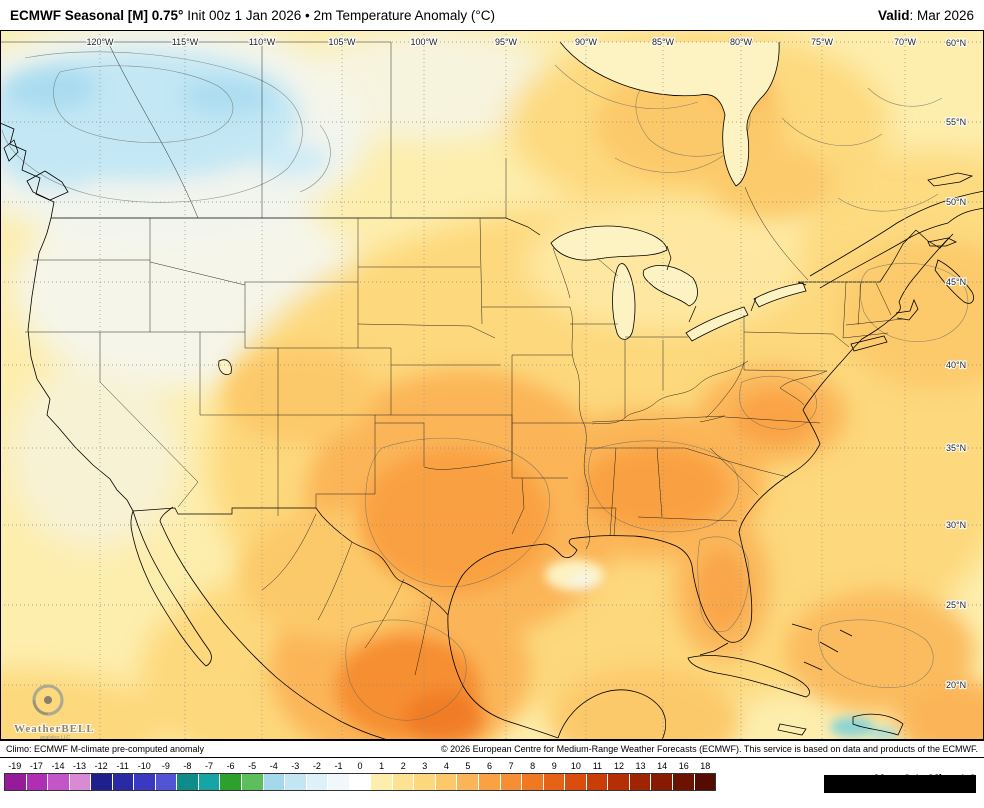  Describe the element at coordinates (956, 43) in the screenshot. I see `lat-label: 60°N` at that location.